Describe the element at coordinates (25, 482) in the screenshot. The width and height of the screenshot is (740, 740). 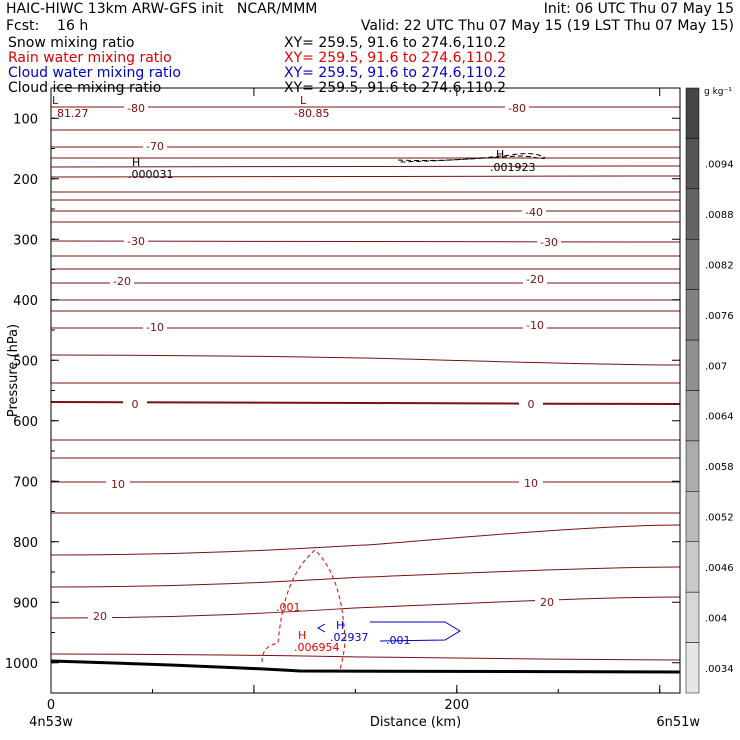
I see `y-tick-label: 700` at that location.